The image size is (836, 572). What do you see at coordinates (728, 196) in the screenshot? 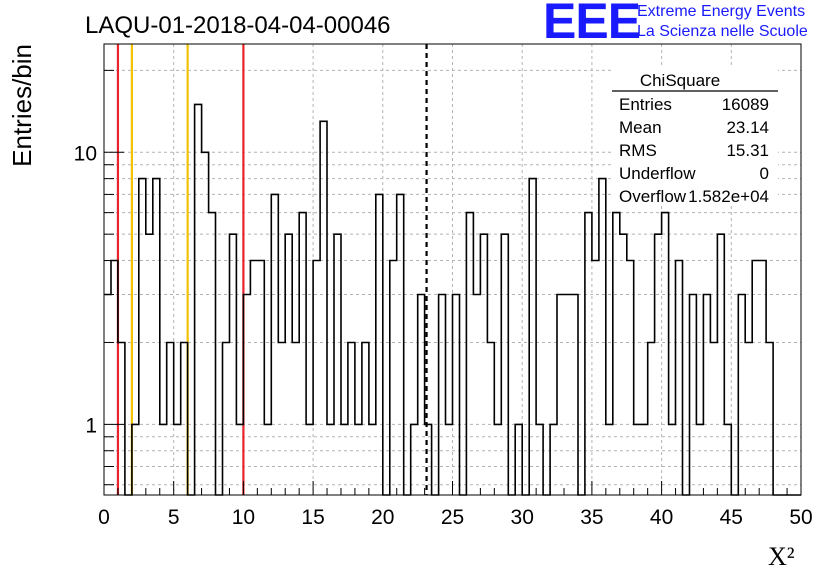
I see `stats-overflow-value: 1.582e+04` at bounding box center [728, 196].